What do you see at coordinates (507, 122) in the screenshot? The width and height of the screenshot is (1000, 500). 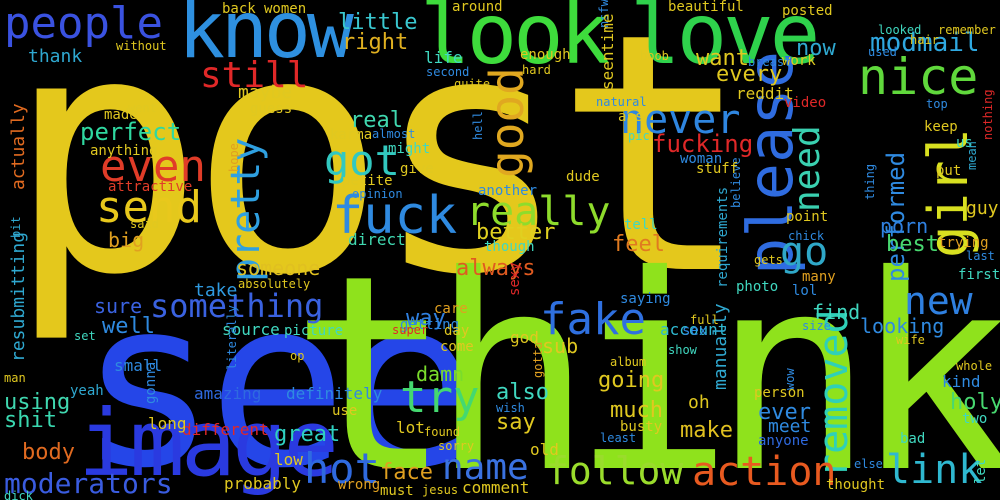 I see `word-good: good` at bounding box center [507, 122].